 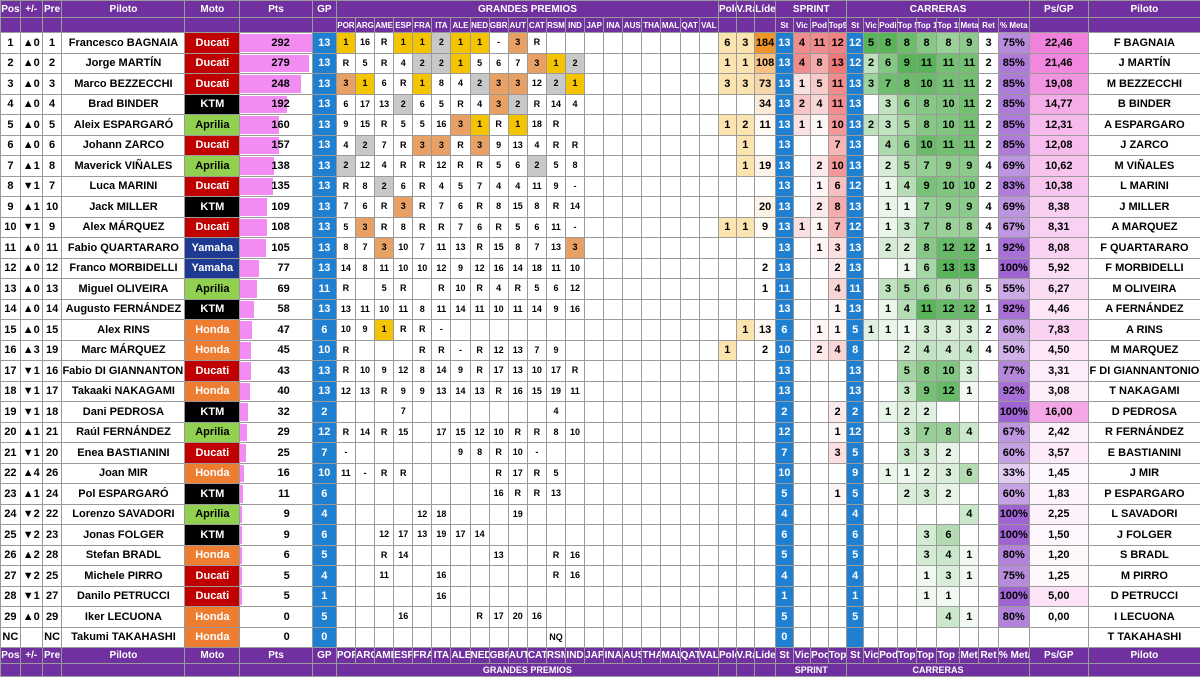 I want to click on hdr-carrera-col: Top 5, so click(x=906, y=655).